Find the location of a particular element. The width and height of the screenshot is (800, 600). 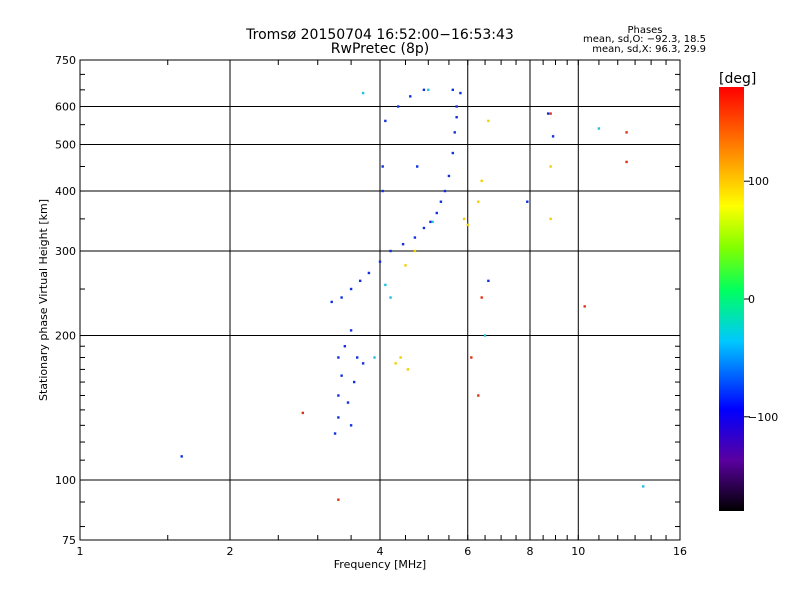

colorbar-ticks: 100 0 −100 is located at coordinates (761, 299).